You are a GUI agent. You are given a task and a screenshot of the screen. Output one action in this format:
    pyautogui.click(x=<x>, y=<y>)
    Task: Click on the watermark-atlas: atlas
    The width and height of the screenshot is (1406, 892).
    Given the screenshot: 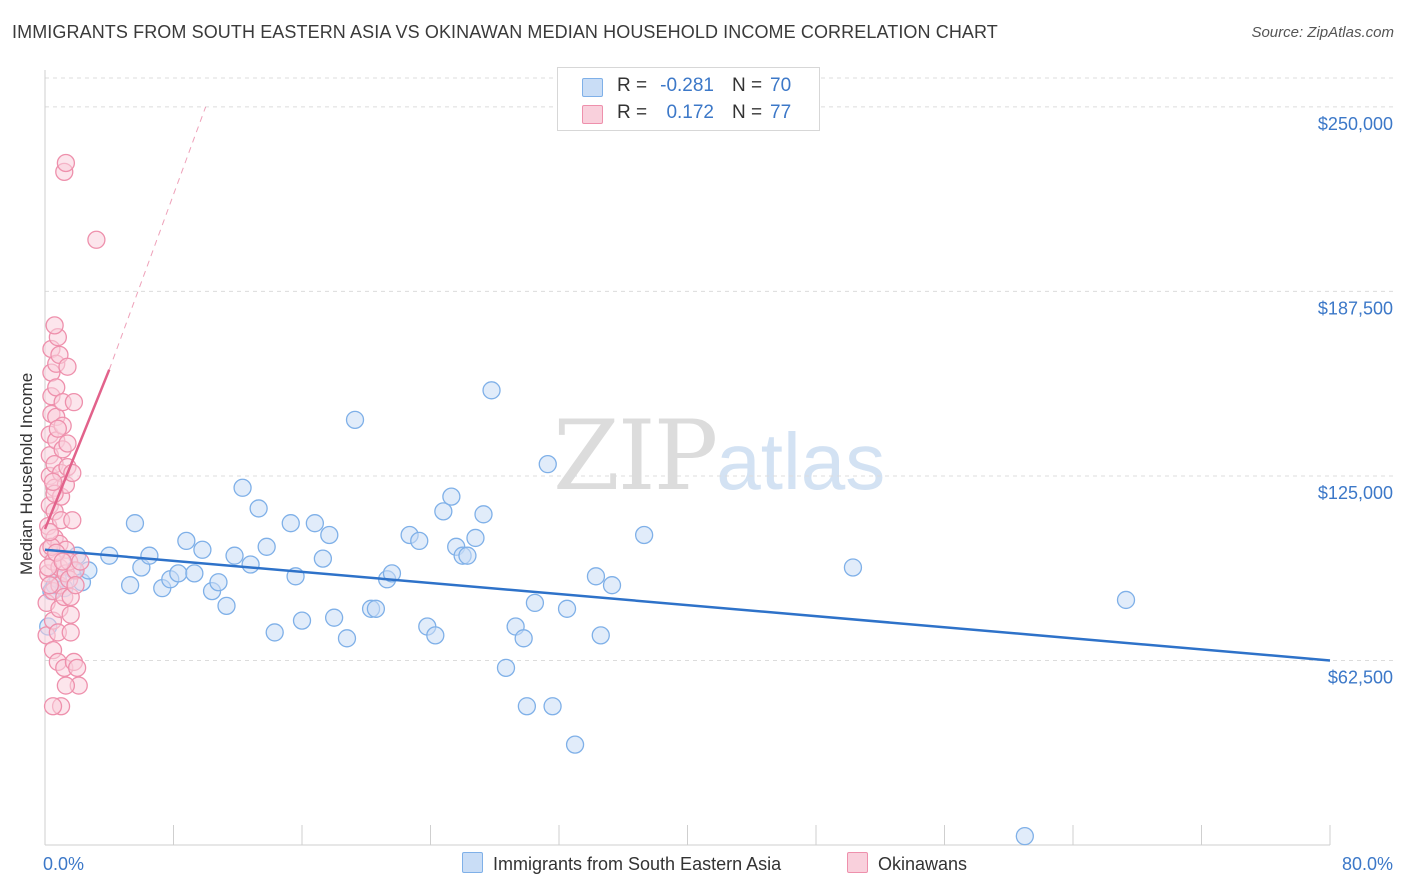 What is the action you would take?
    pyautogui.click(x=801, y=461)
    